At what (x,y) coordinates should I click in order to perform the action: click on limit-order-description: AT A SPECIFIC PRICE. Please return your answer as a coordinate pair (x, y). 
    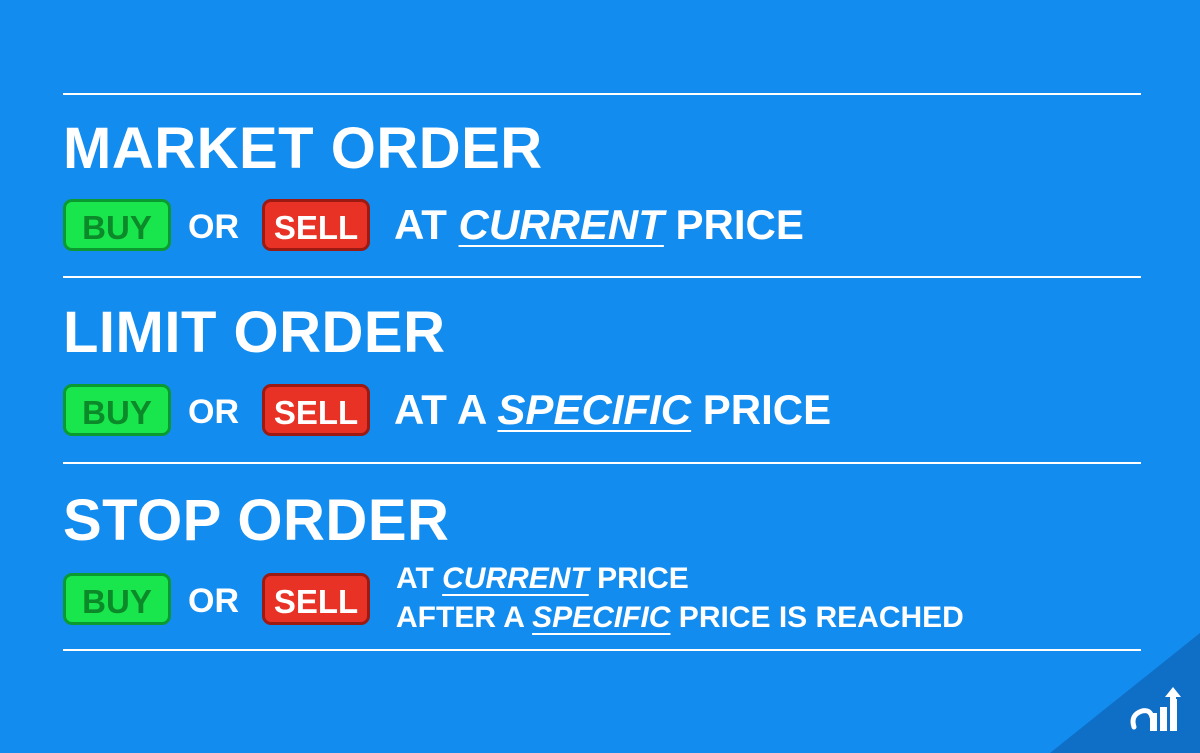
    Looking at the image, I should click on (613, 409).